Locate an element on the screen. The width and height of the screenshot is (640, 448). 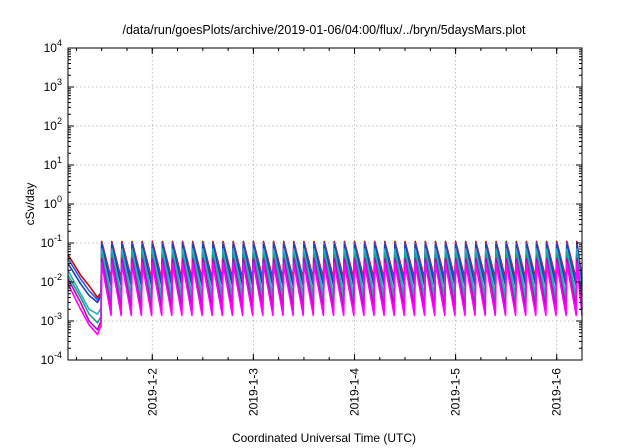
y-axis-label: cSv/day is located at coordinates (30, 204).